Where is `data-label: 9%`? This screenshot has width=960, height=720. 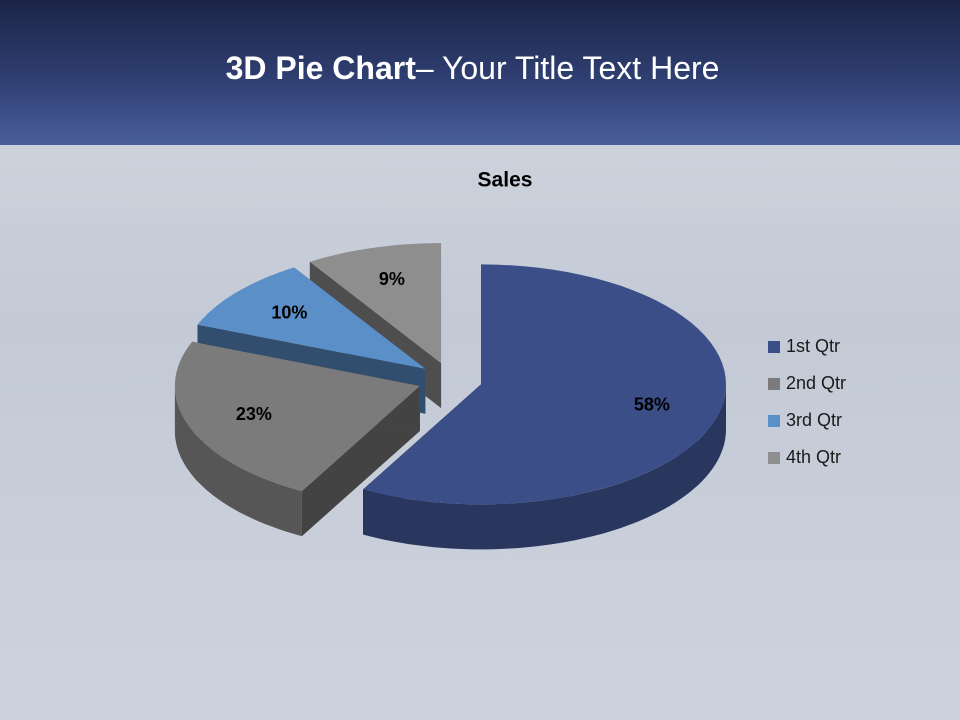 data-label: 9% is located at coordinates (392, 279).